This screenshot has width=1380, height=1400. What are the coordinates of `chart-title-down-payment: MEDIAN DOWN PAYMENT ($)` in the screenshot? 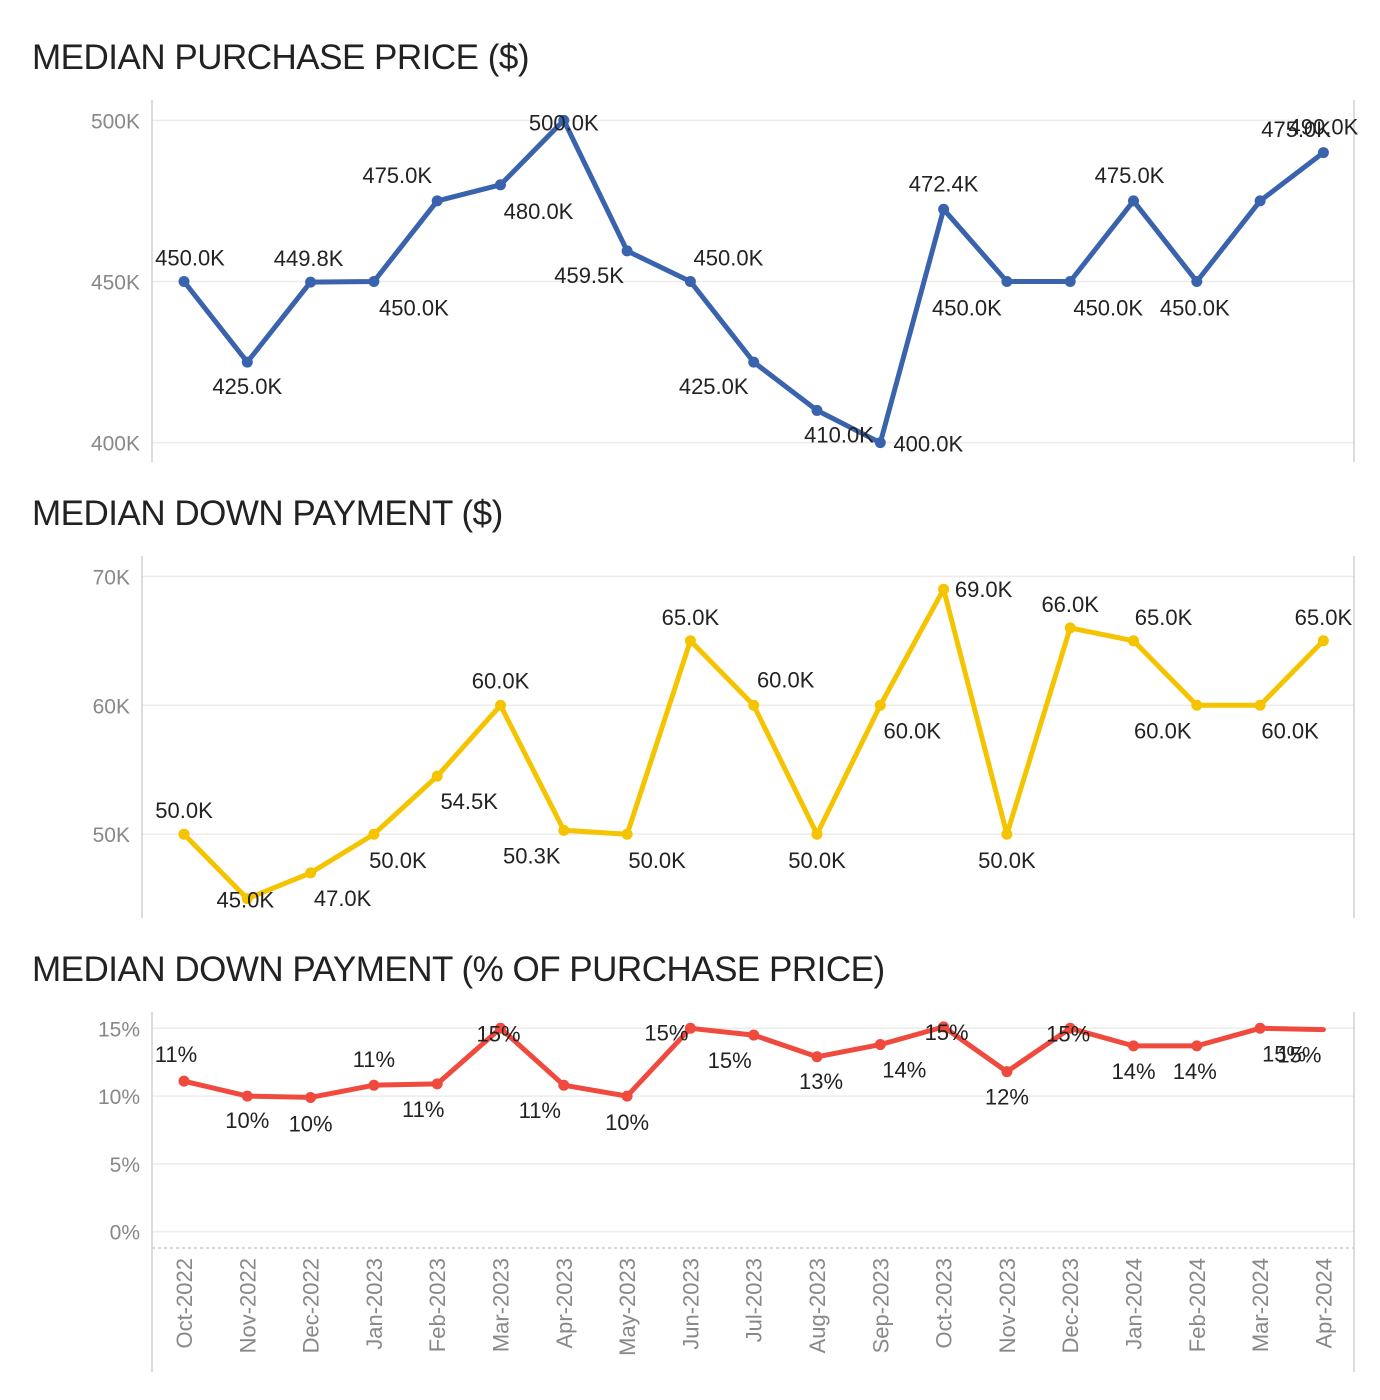 It's located at (267, 513).